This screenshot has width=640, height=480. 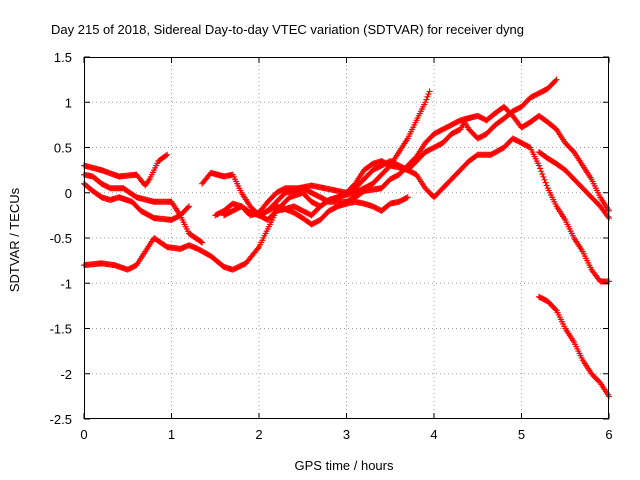 I want to click on x-tick-label: 0, so click(x=83, y=434).